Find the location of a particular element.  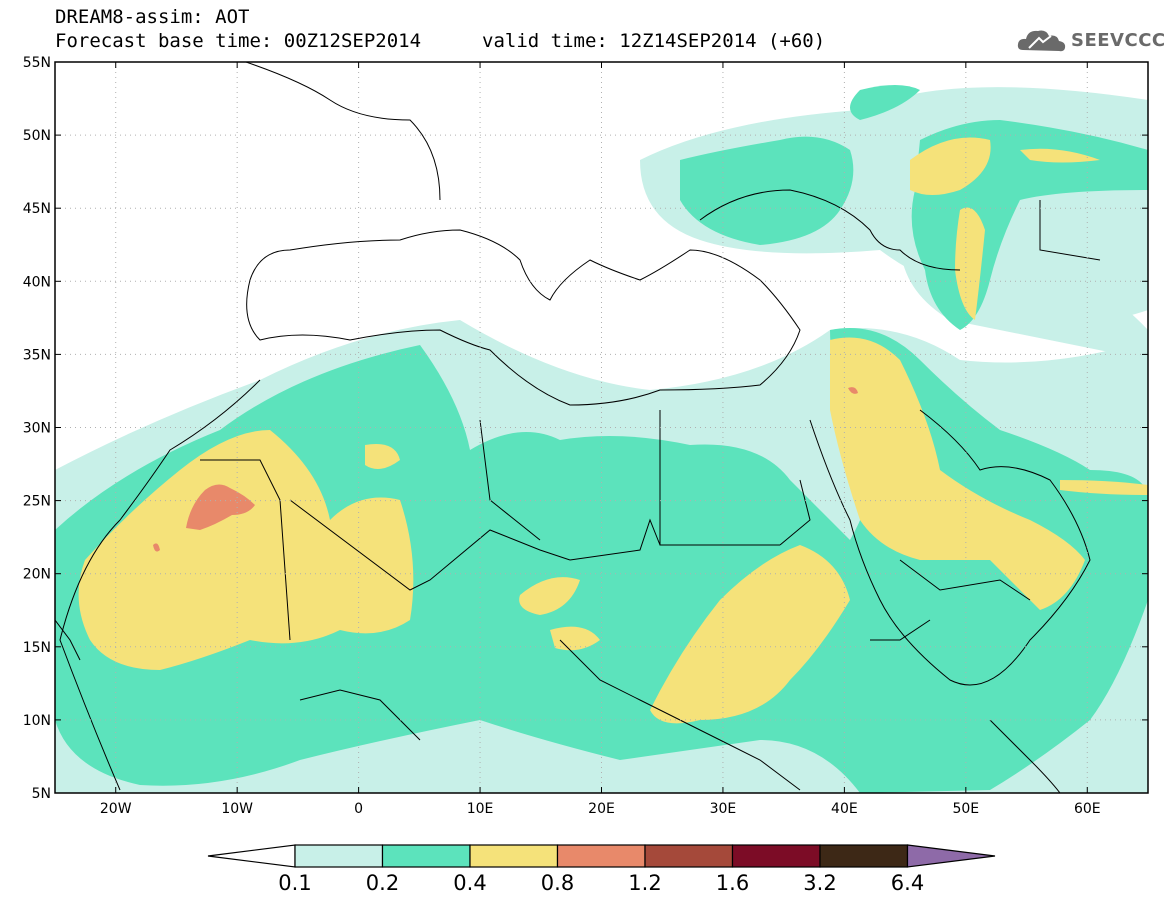

colorbar-label: 0.2 is located at coordinates (382, 883).